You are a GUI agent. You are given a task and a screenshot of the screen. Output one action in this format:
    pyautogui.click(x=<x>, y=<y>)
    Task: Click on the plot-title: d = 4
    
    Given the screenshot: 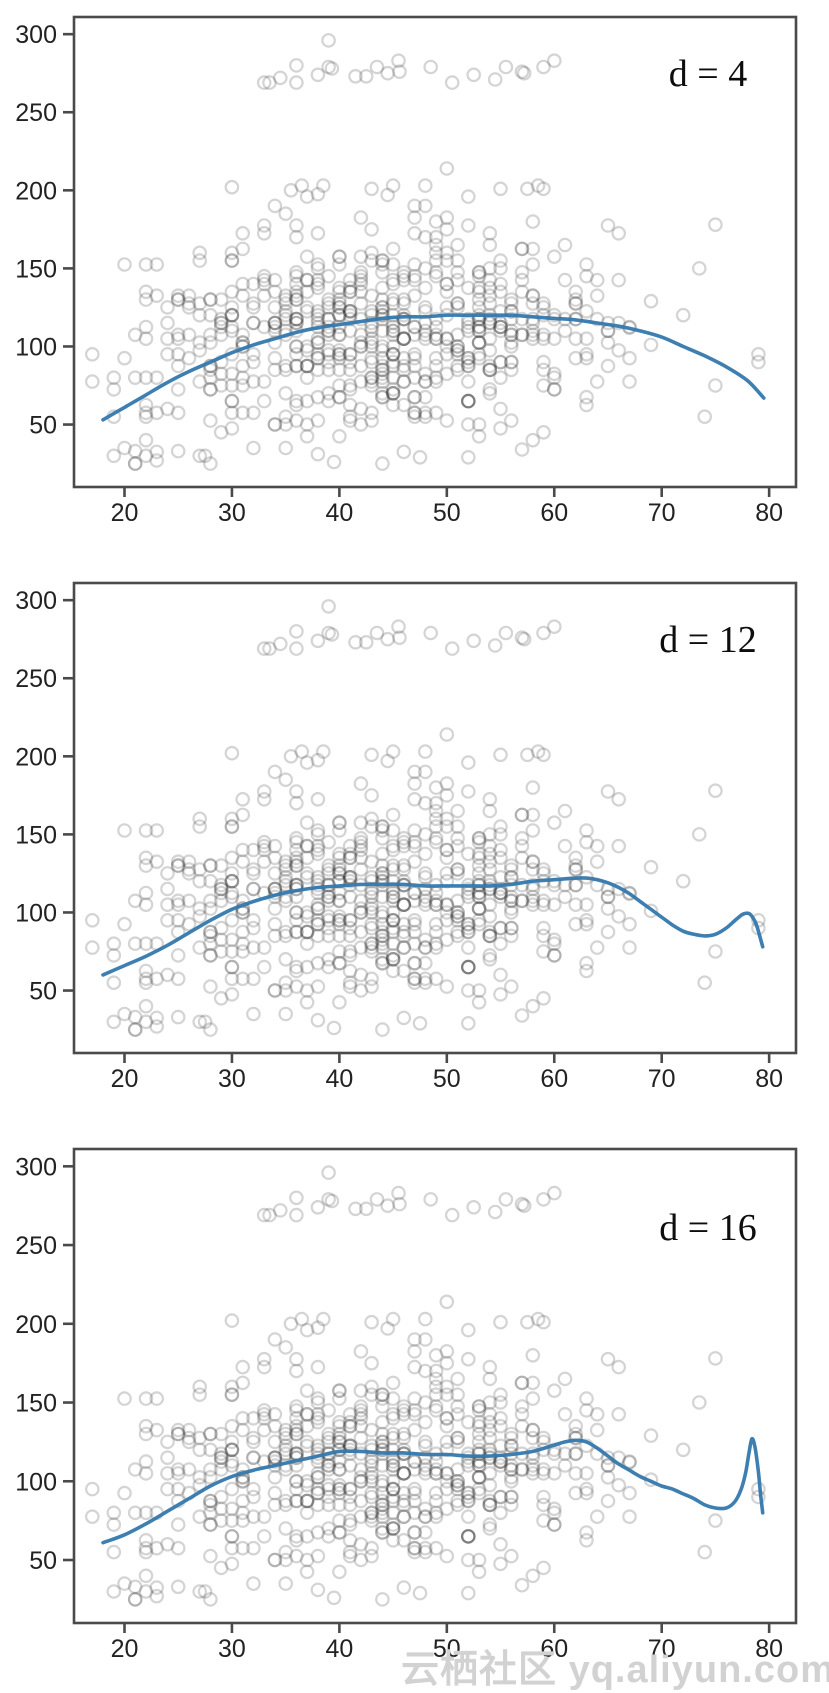 What is the action you would take?
    pyautogui.click(x=708, y=74)
    